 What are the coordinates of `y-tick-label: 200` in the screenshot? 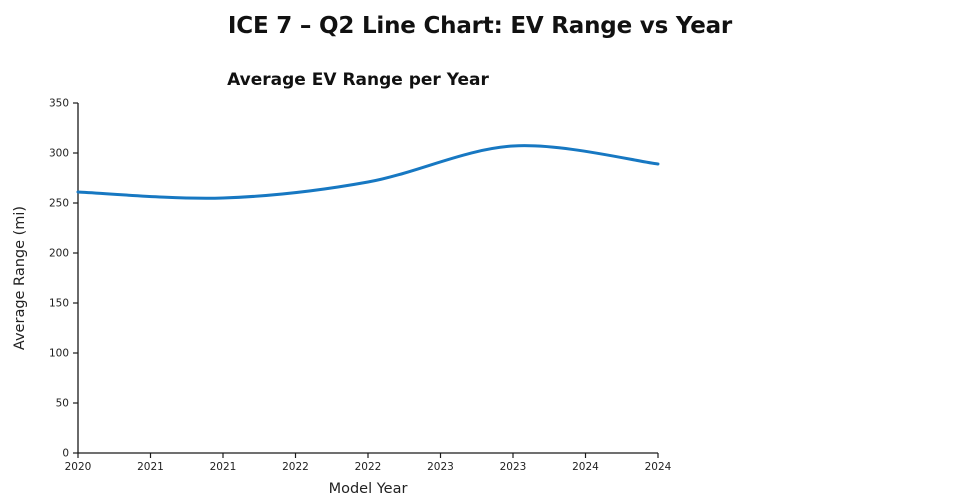 It's located at (59, 254).